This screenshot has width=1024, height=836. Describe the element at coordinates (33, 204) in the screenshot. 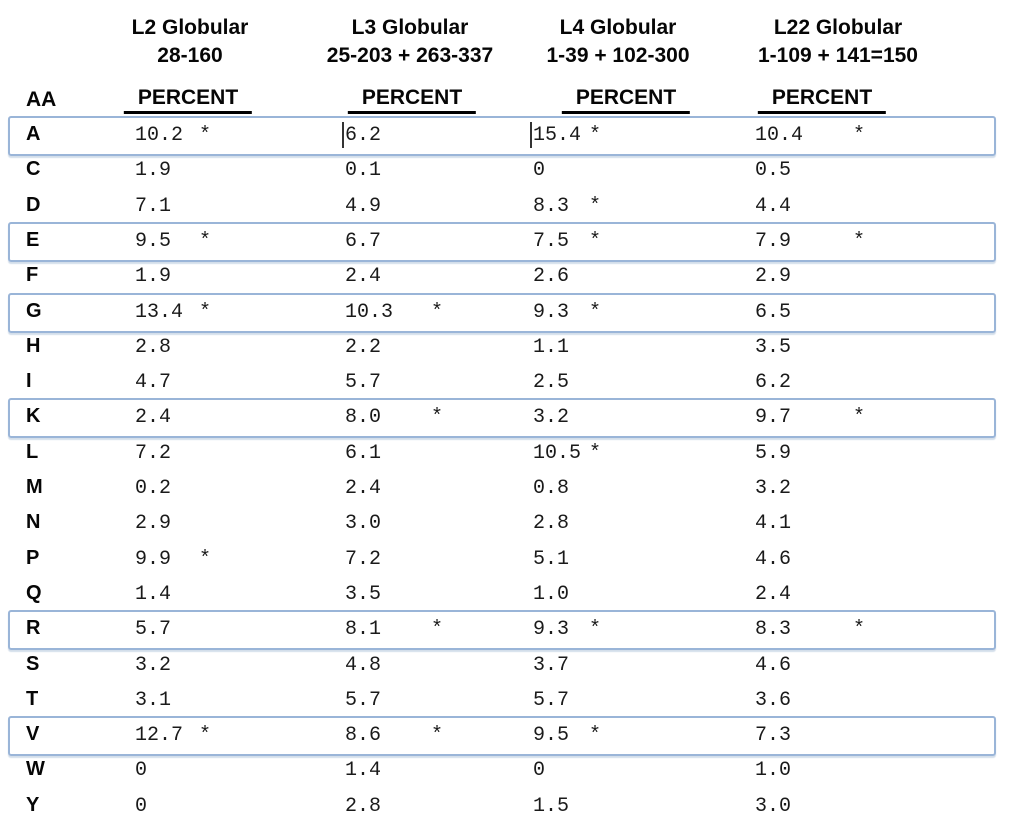

I see `row-letter: D` at that location.